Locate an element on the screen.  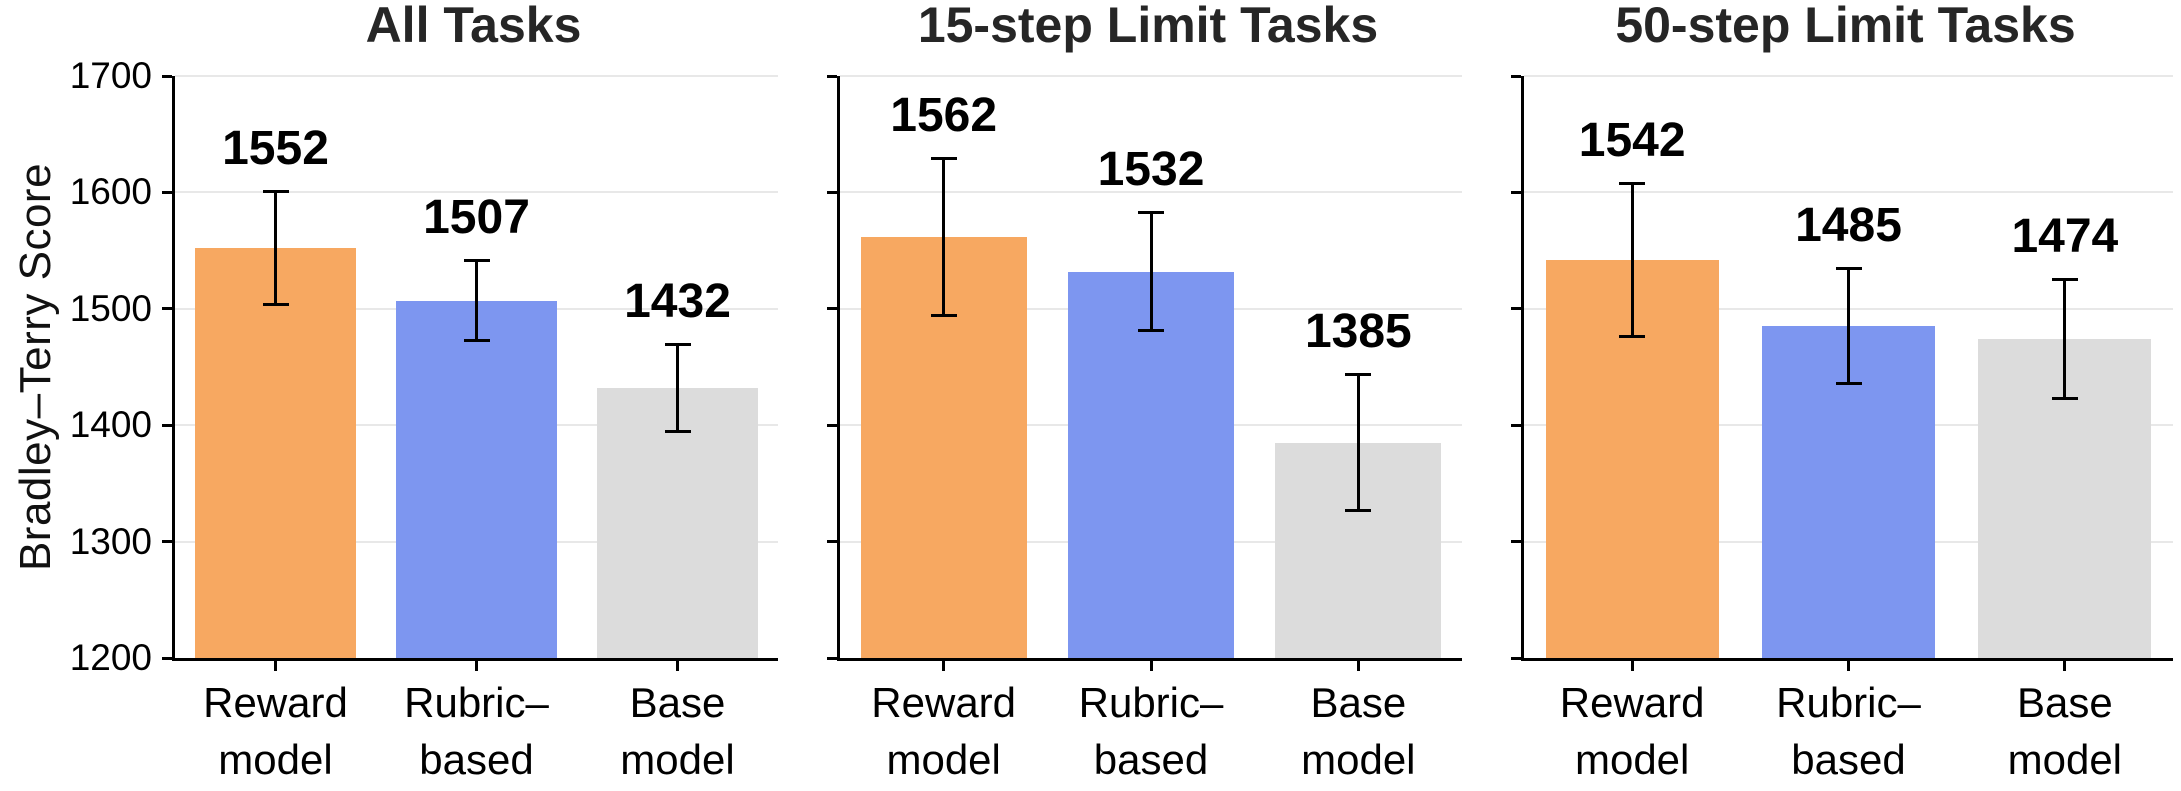
panel-title: All Tasks is located at coordinates (473, 26).